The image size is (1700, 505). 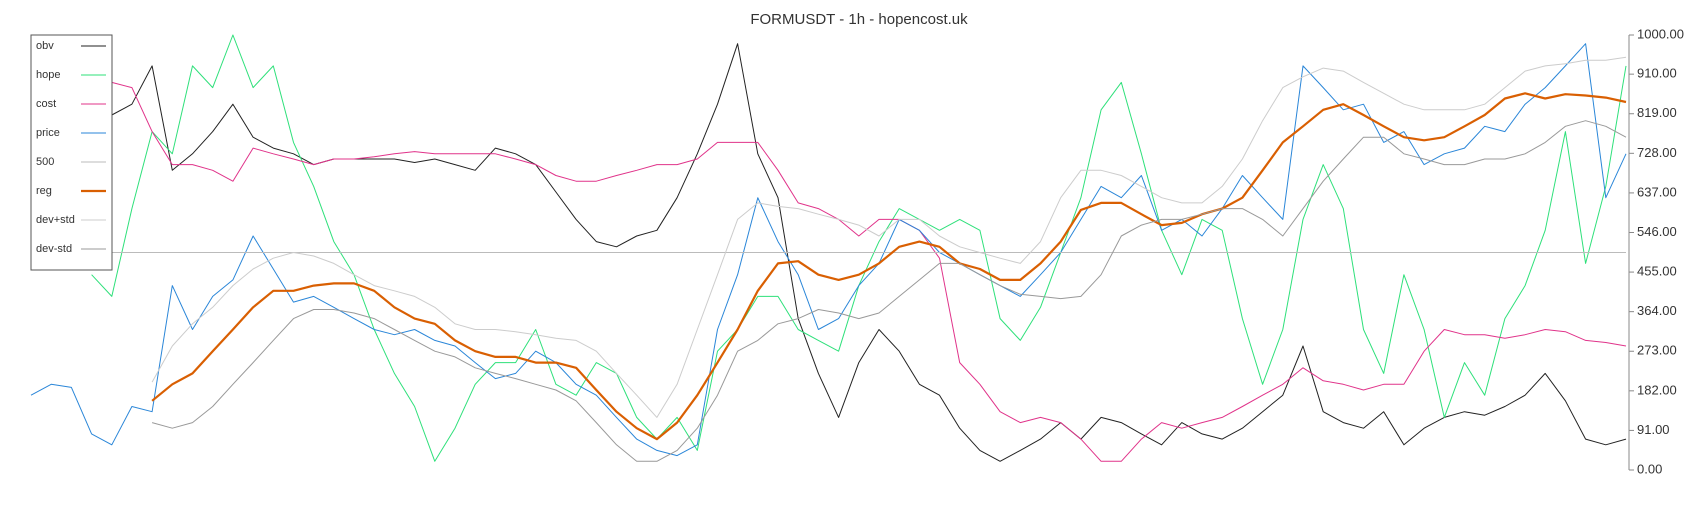 I want to click on y-tick-label: 0.00, so click(x=1649, y=468).